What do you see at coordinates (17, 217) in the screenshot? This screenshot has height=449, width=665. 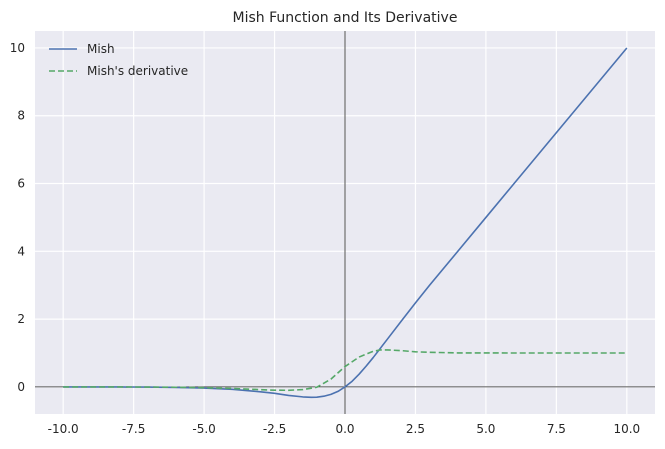 I see `y-tick-labels: 0 2 4 6 8 10` at bounding box center [17, 217].